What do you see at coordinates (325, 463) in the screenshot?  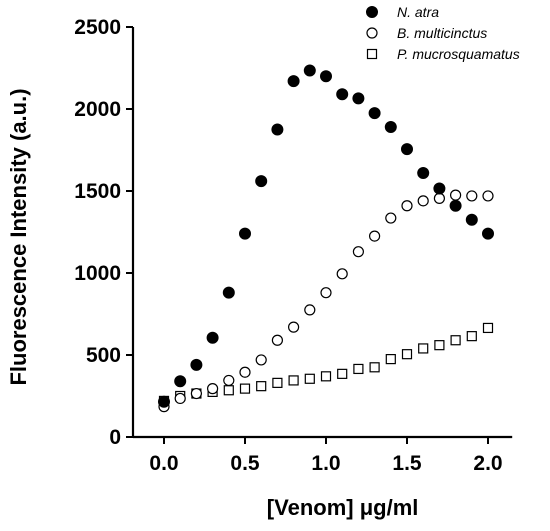 I see `x-tick-label: 1.0` at bounding box center [325, 463].